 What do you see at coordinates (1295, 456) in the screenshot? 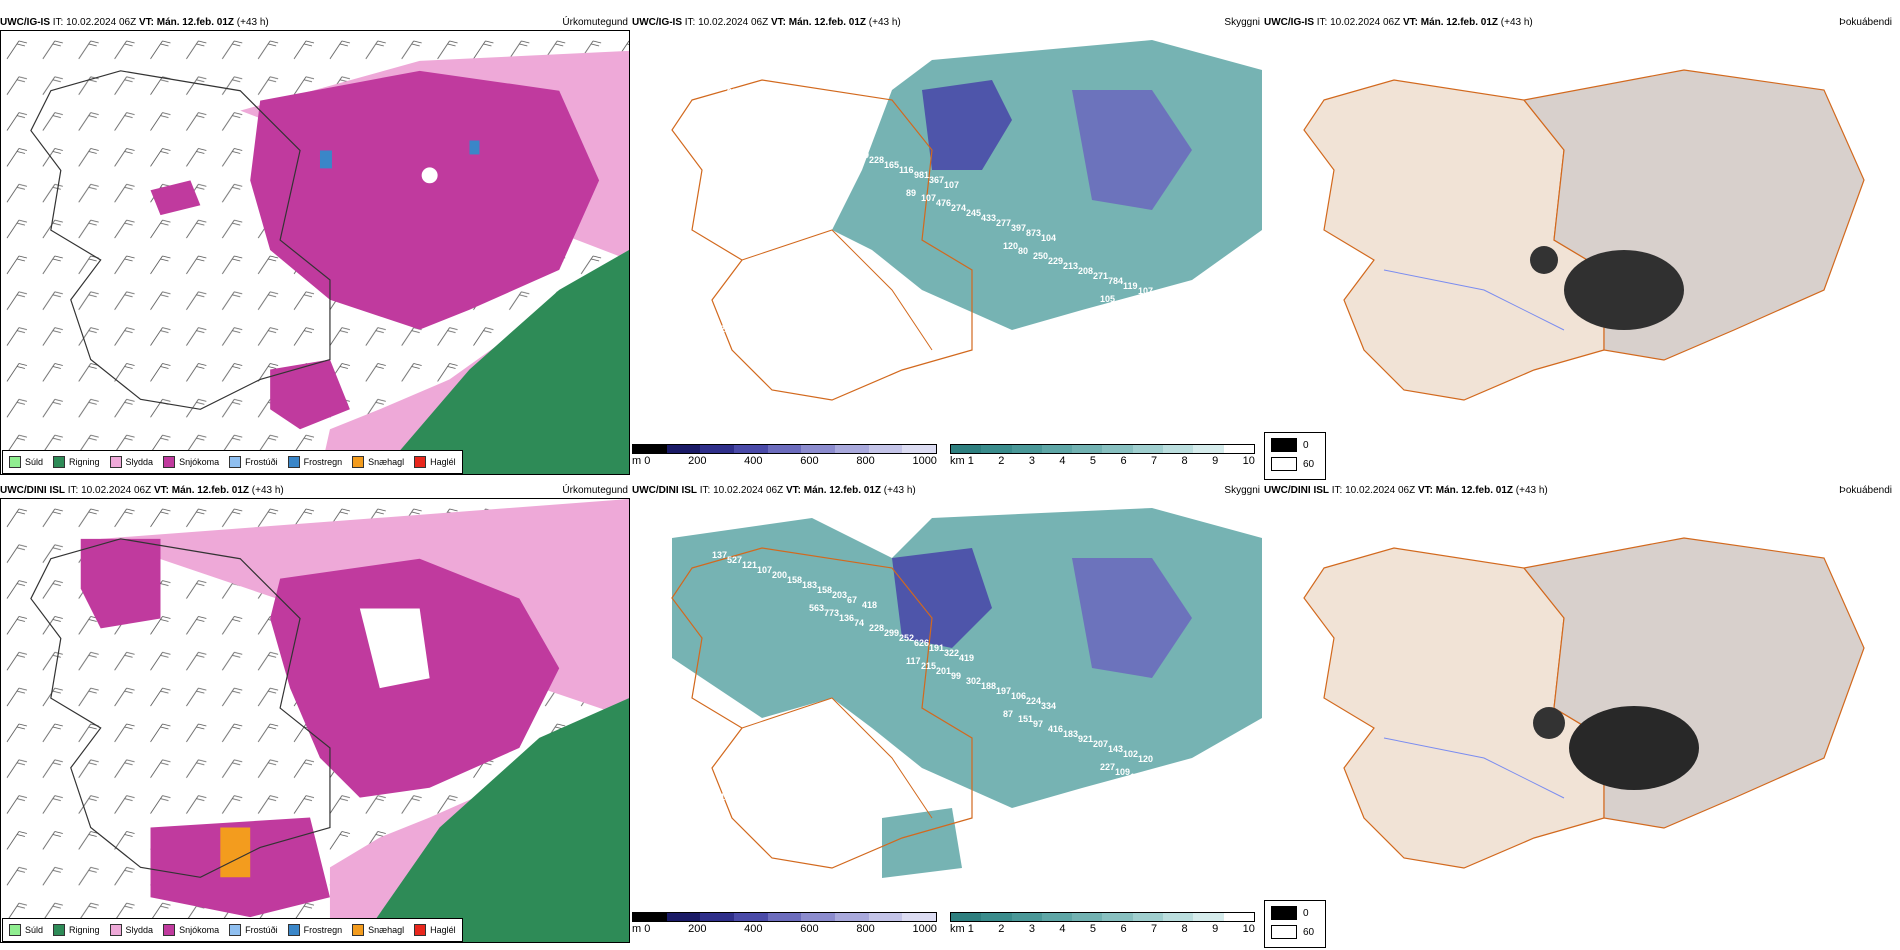
I see `fog-legend: 0 60` at bounding box center [1295, 456].